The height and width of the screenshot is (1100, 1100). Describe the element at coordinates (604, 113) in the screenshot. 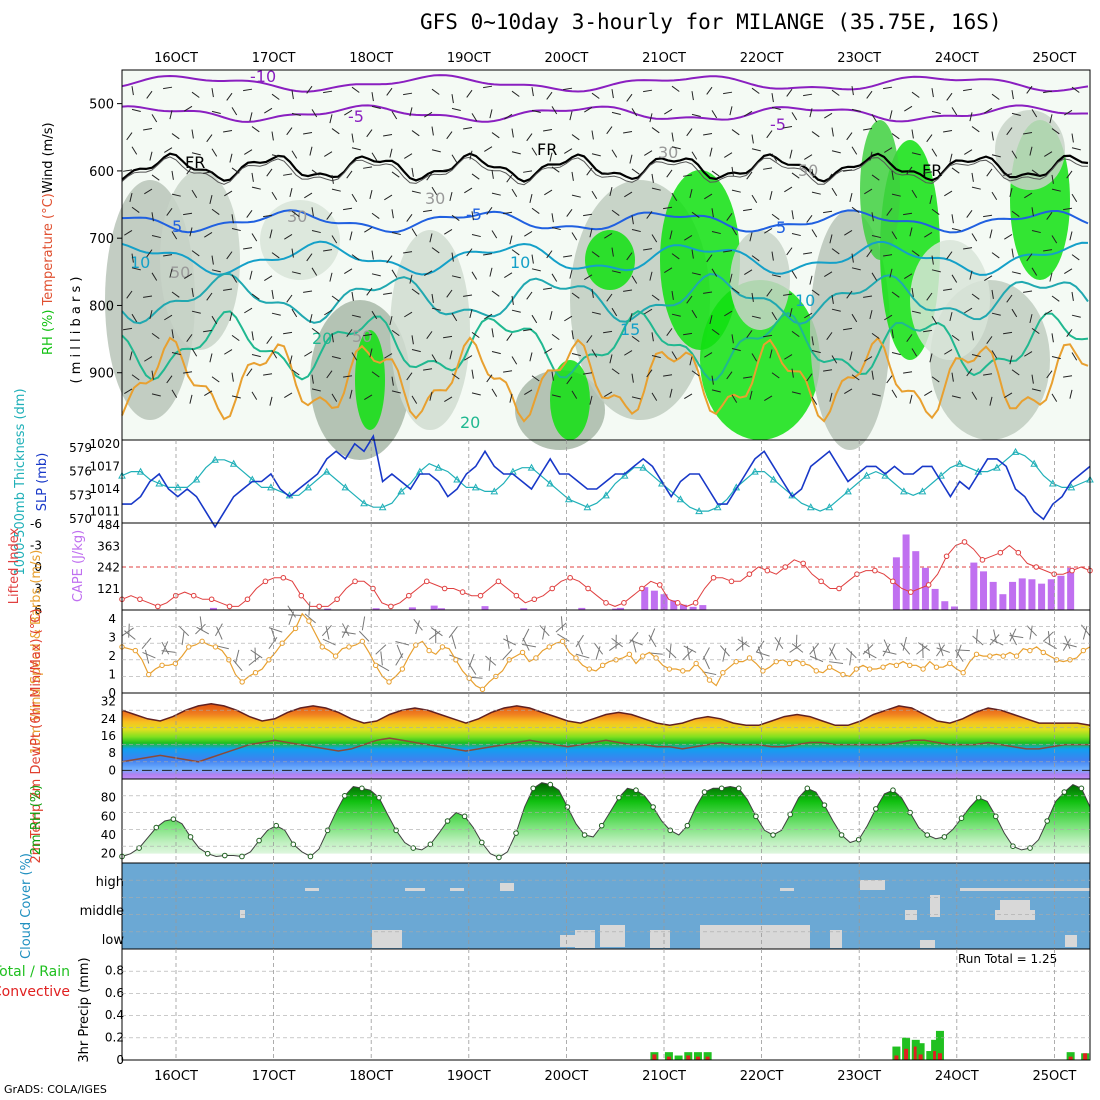

I see `temp-contour-minus5` at that location.